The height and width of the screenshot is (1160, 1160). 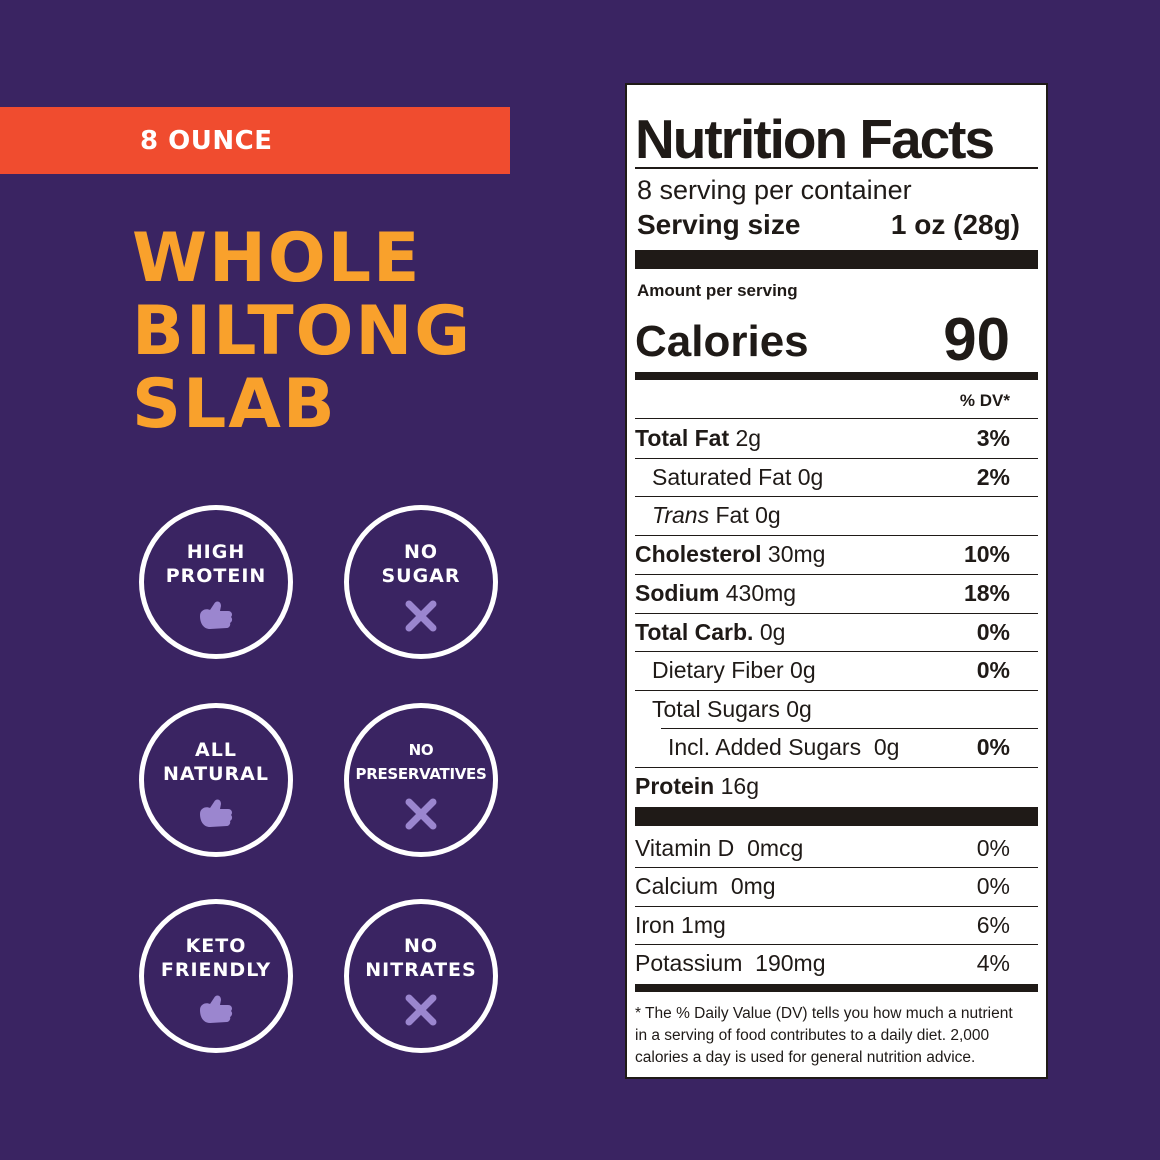 I want to click on nutrient-name: Trans, so click(x=681, y=515).